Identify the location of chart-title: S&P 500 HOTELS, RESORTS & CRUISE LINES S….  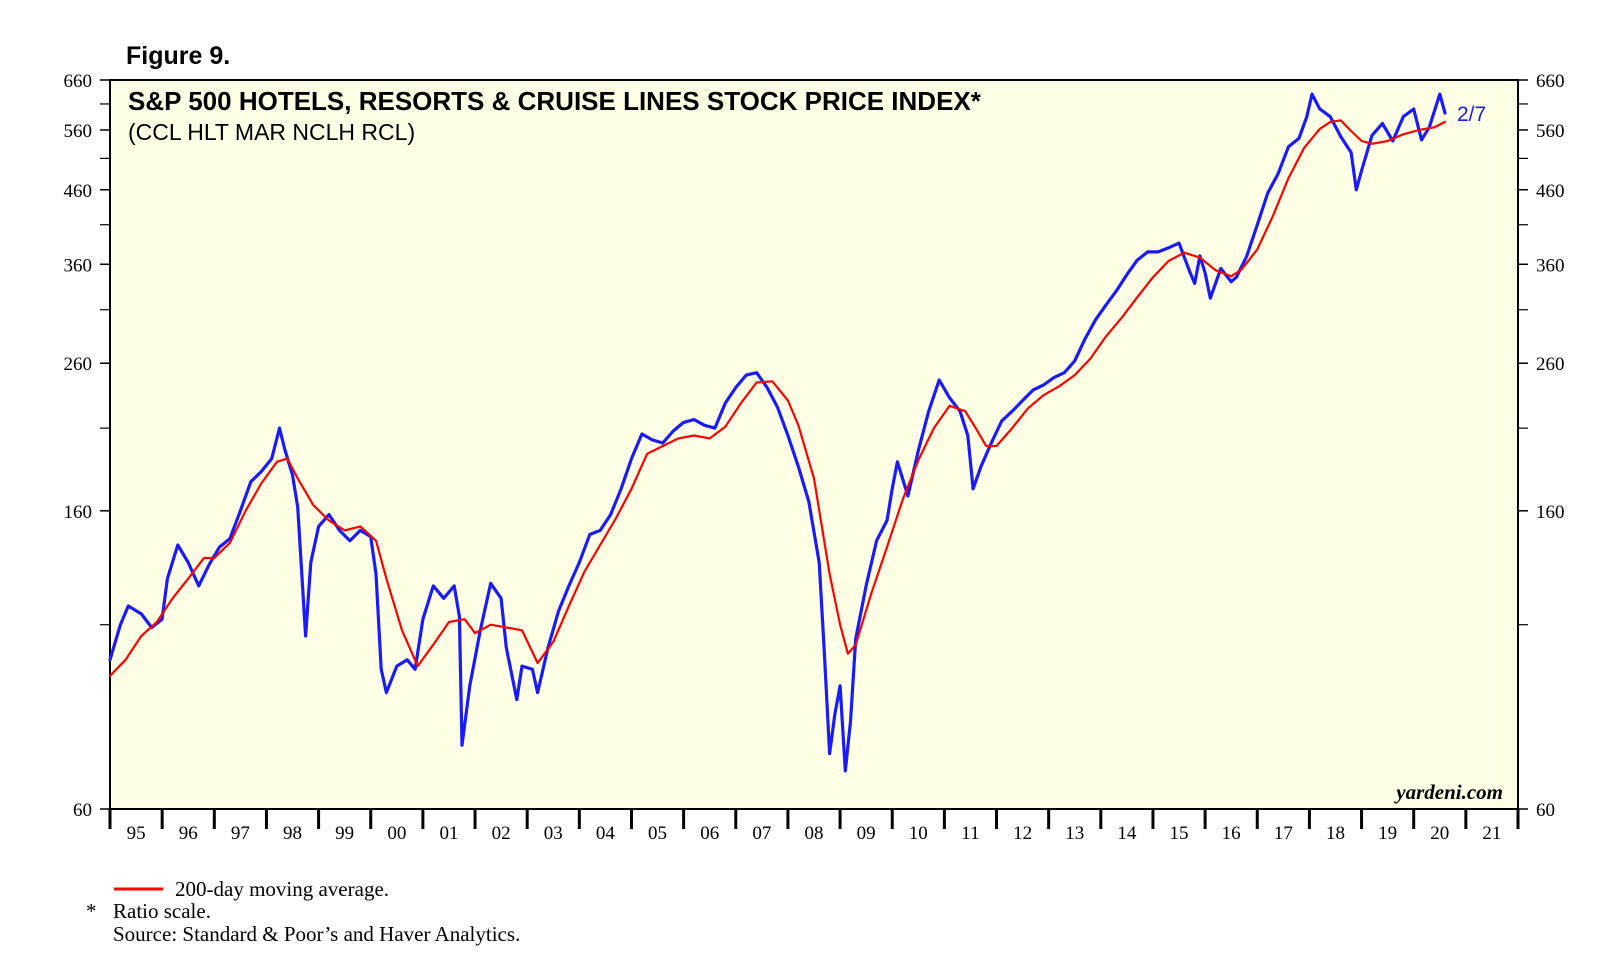
(555, 101).